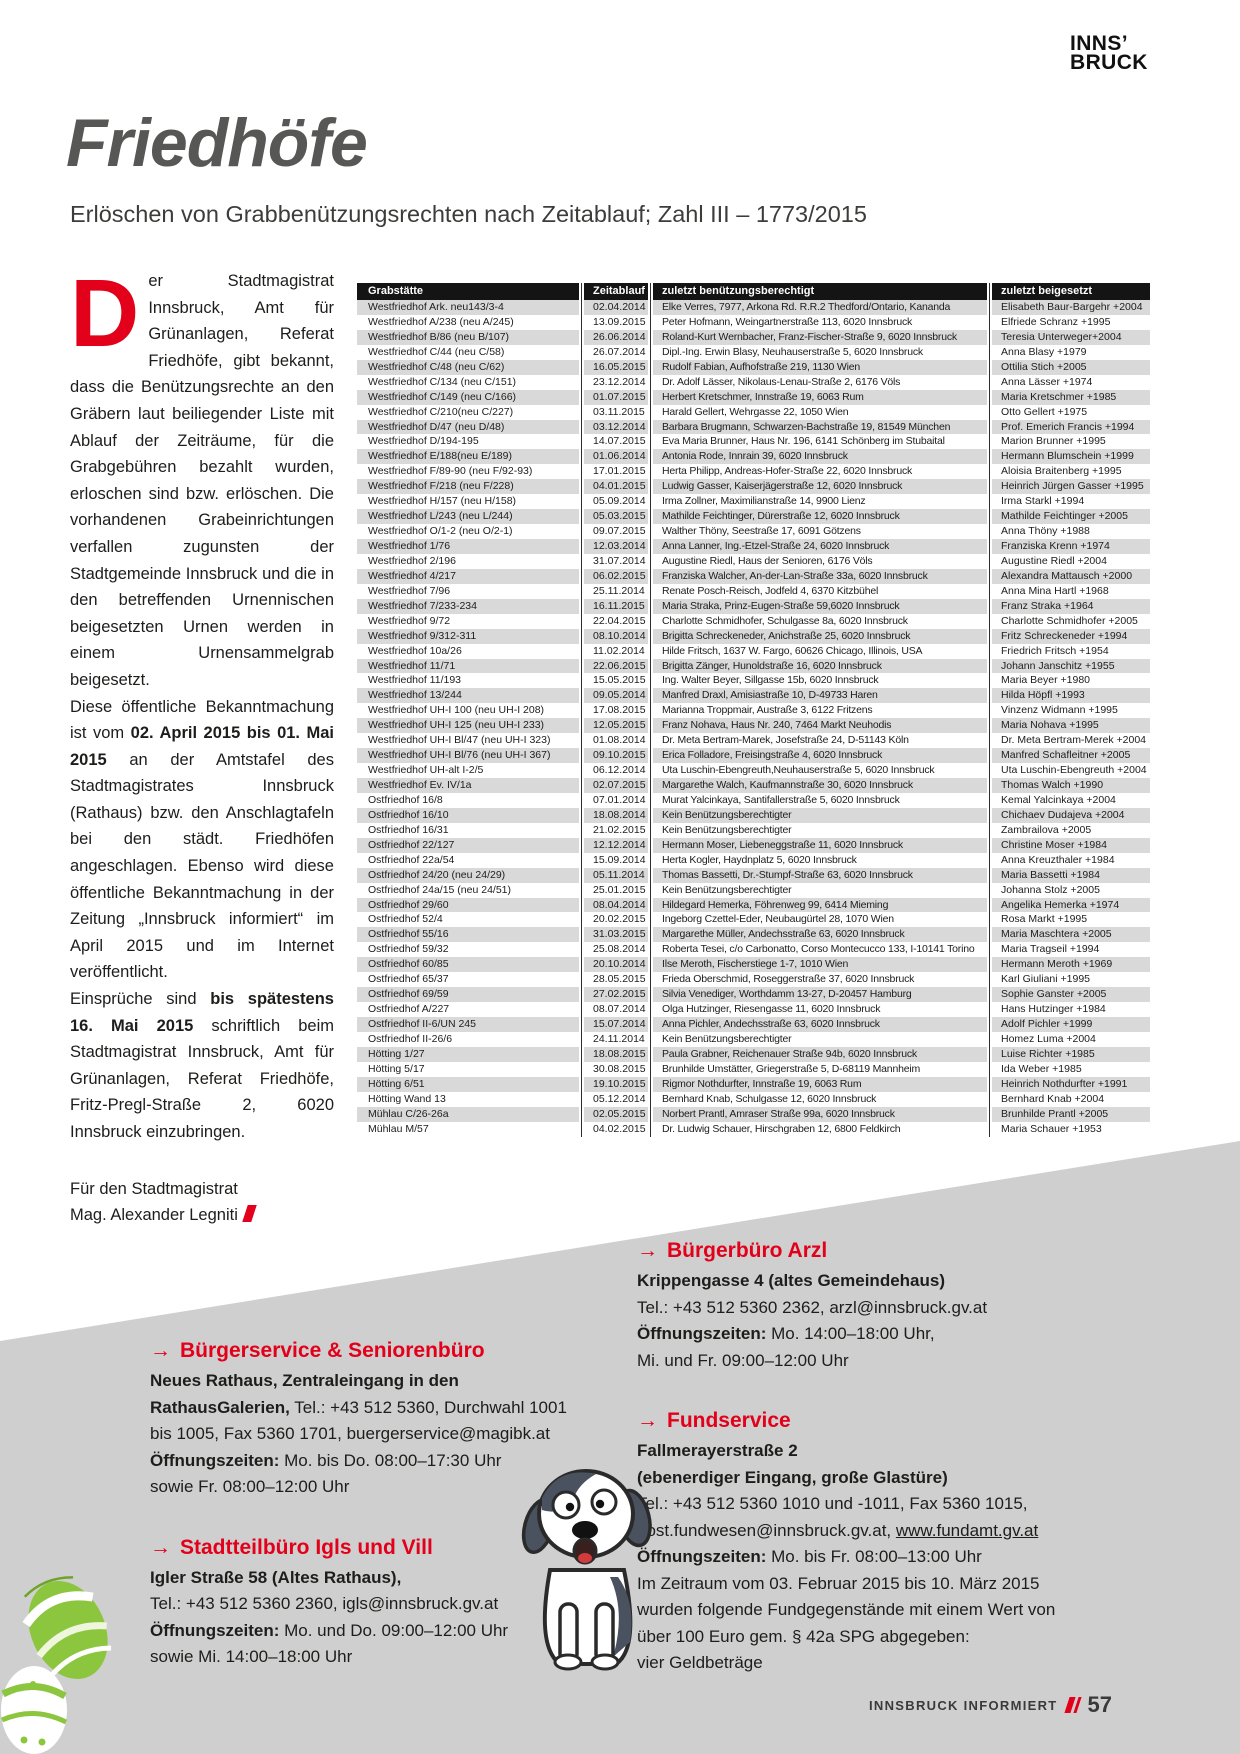 The image size is (1240, 1754). I want to click on table-cell: 17.08.2015, so click(616, 711).